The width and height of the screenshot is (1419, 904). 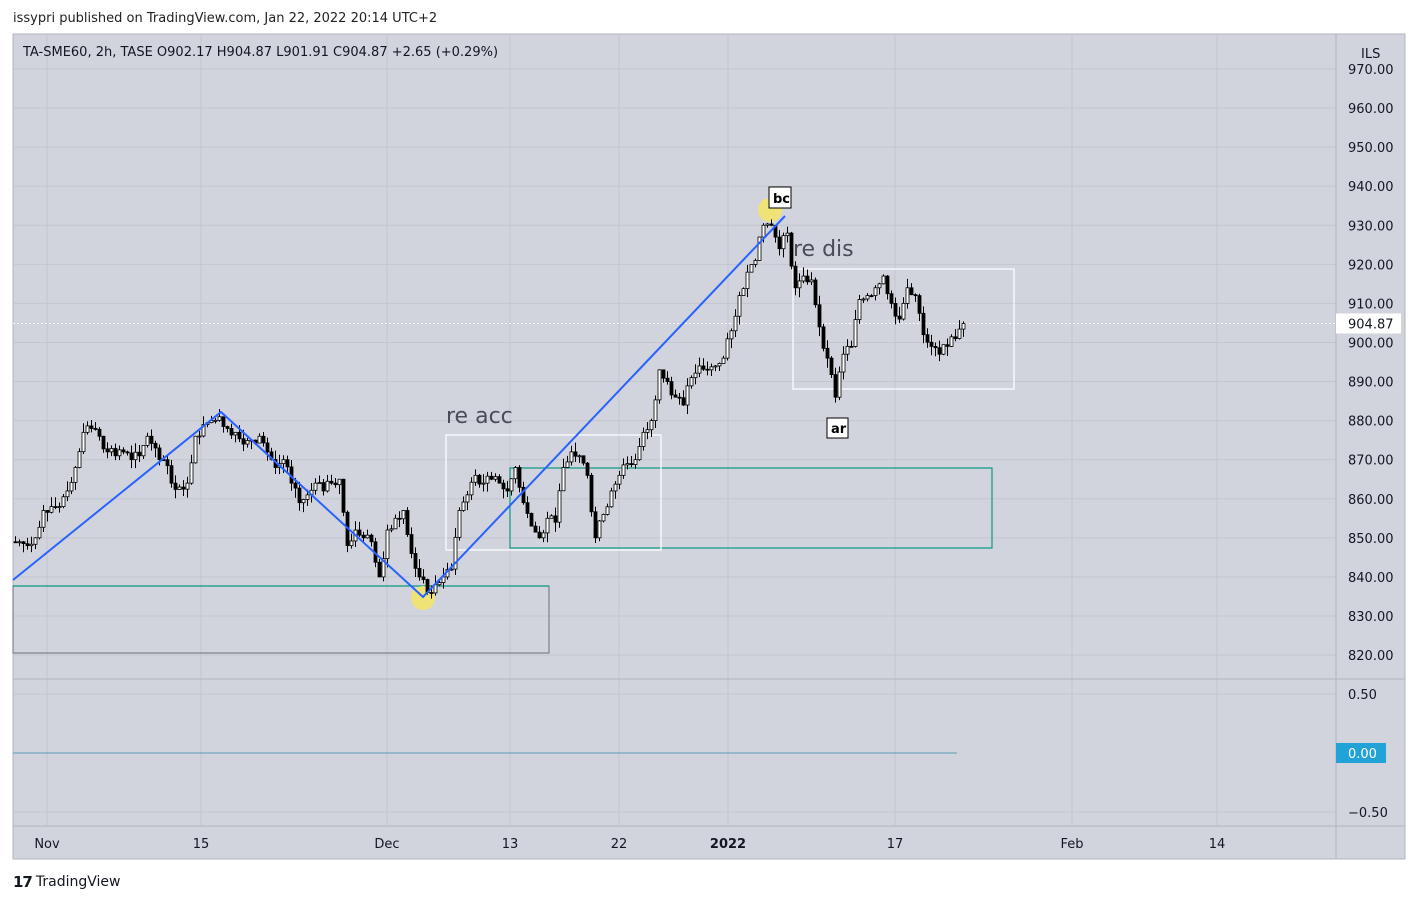 I want to click on indicator-value-label: 0.00, so click(x=1362, y=754).